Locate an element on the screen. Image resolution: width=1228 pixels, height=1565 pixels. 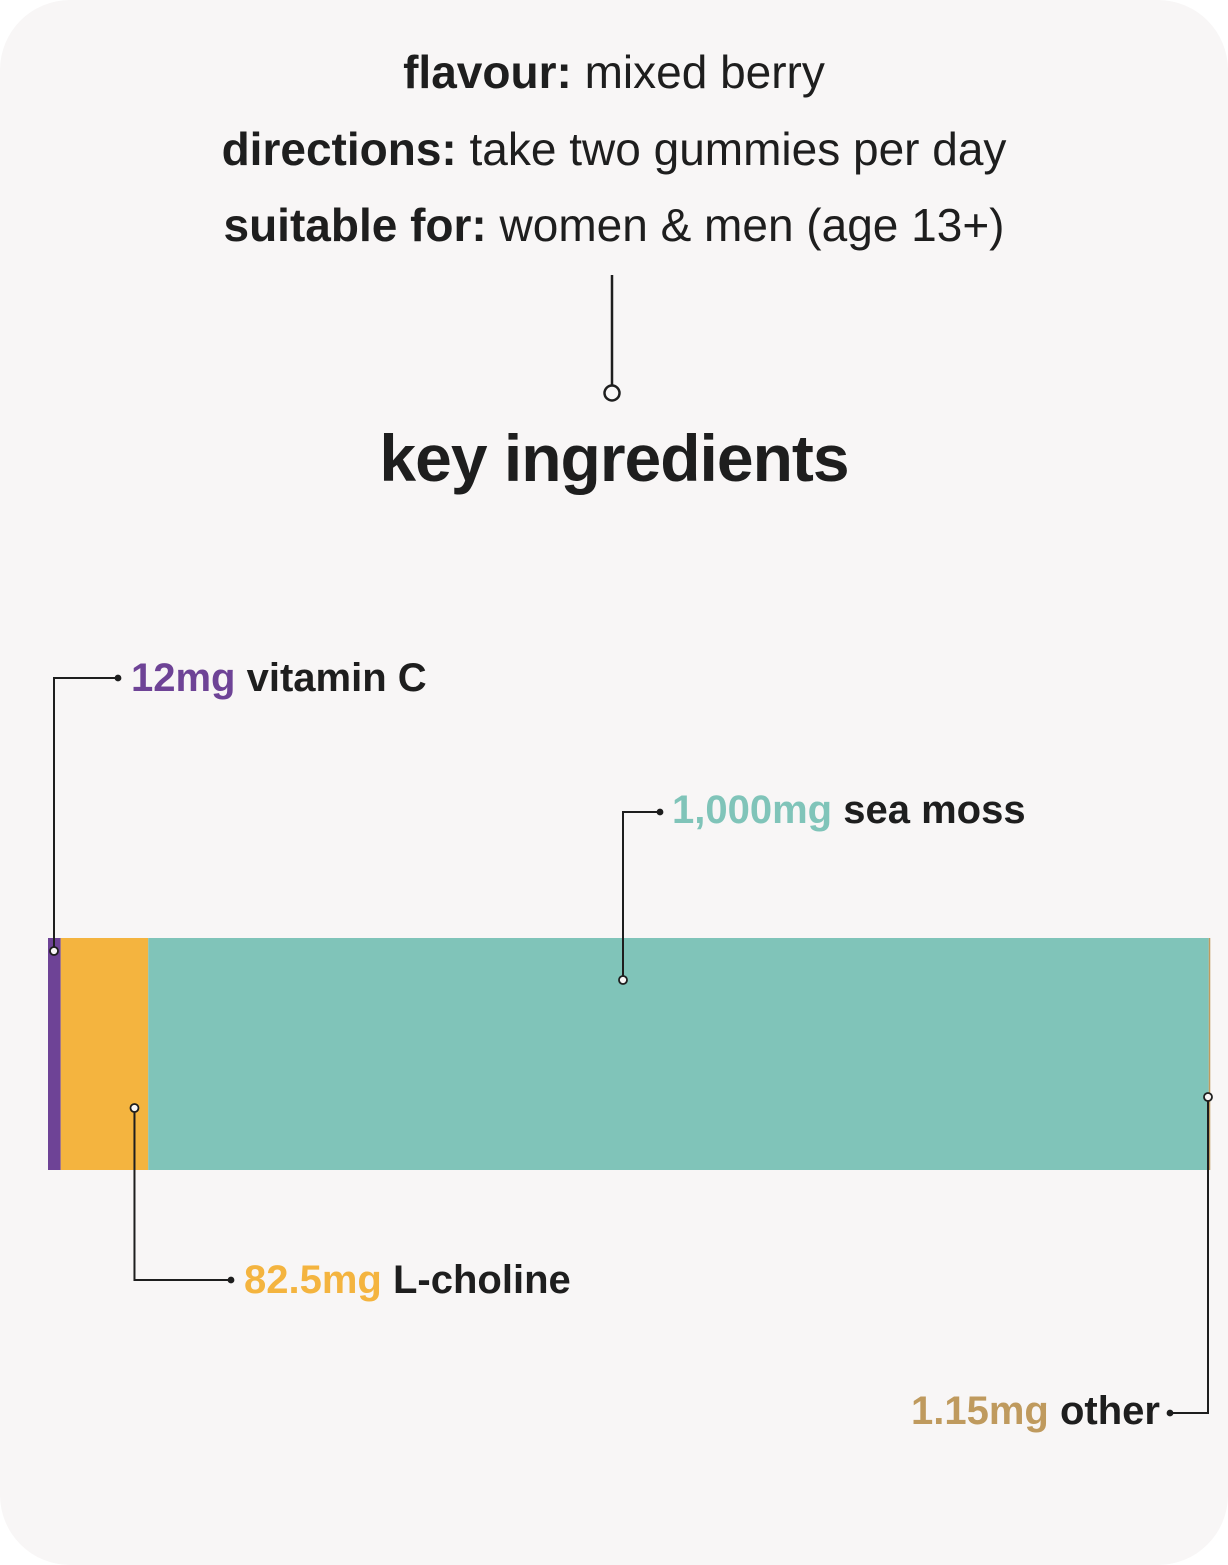
callout-sea-moss: 1,000mg sea moss is located at coordinates (849, 810).